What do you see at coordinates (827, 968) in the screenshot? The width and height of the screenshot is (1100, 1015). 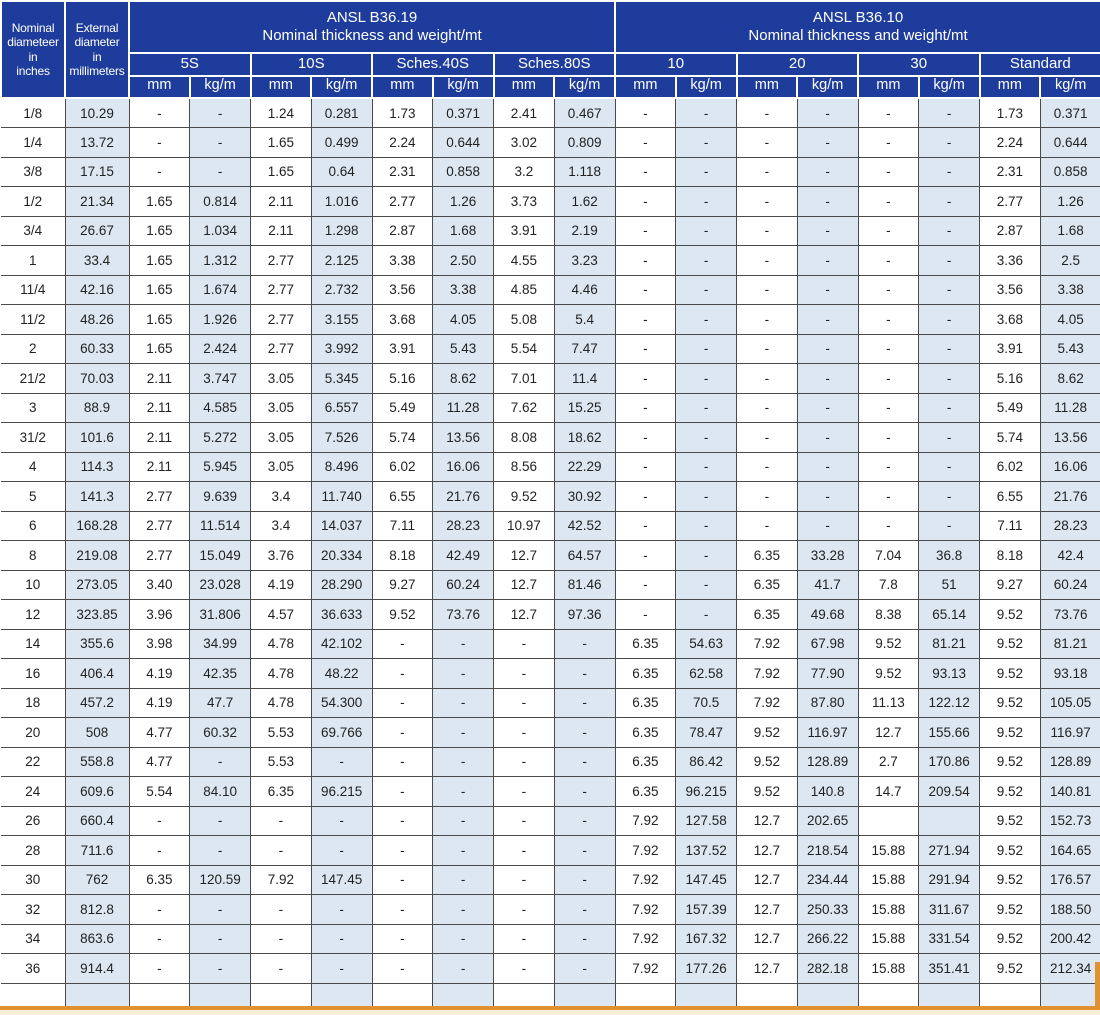 I see `data-cell: 282.18` at bounding box center [827, 968].